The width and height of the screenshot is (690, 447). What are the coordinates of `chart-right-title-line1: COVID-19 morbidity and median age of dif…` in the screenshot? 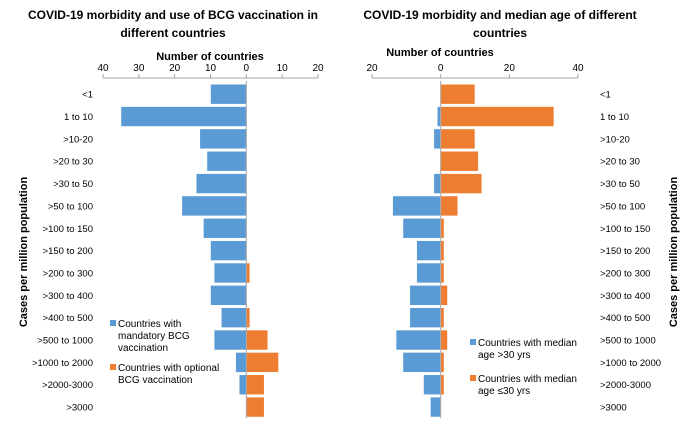 It's located at (499, 15).